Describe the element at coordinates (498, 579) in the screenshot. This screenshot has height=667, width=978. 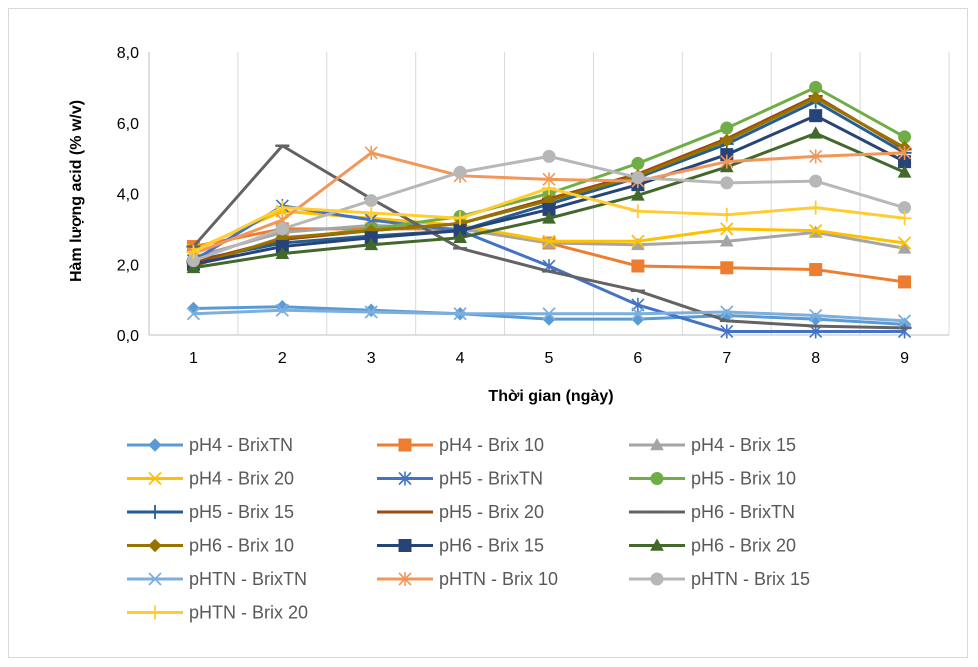
I see `legend-label: pHTN - Brix 10` at that location.